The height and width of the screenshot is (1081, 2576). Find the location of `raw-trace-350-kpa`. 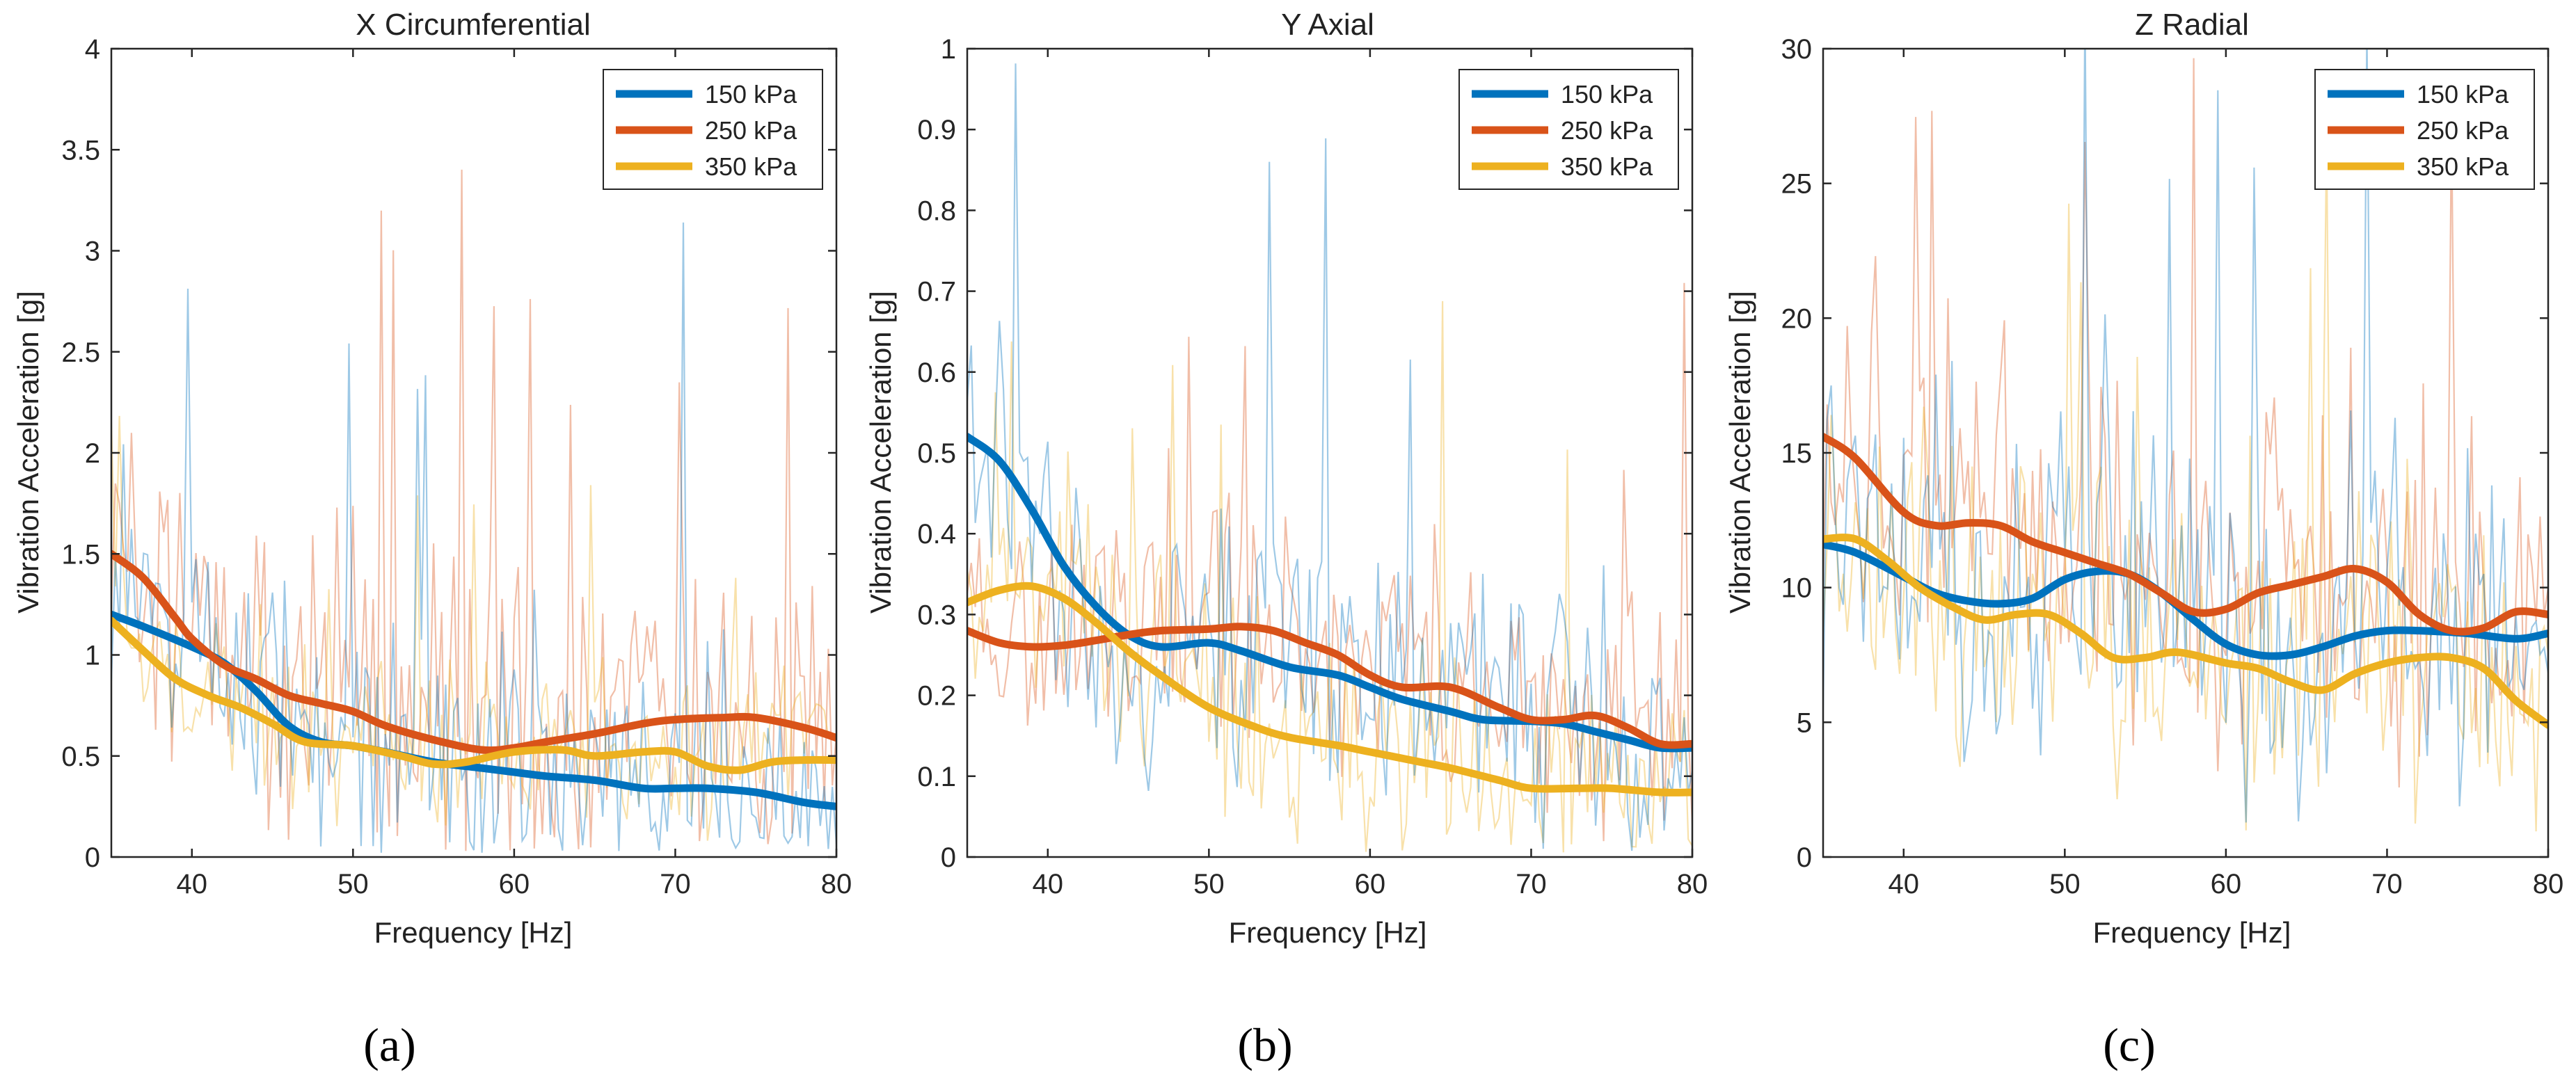

raw-trace-350-kpa is located at coordinates (1329, 577).